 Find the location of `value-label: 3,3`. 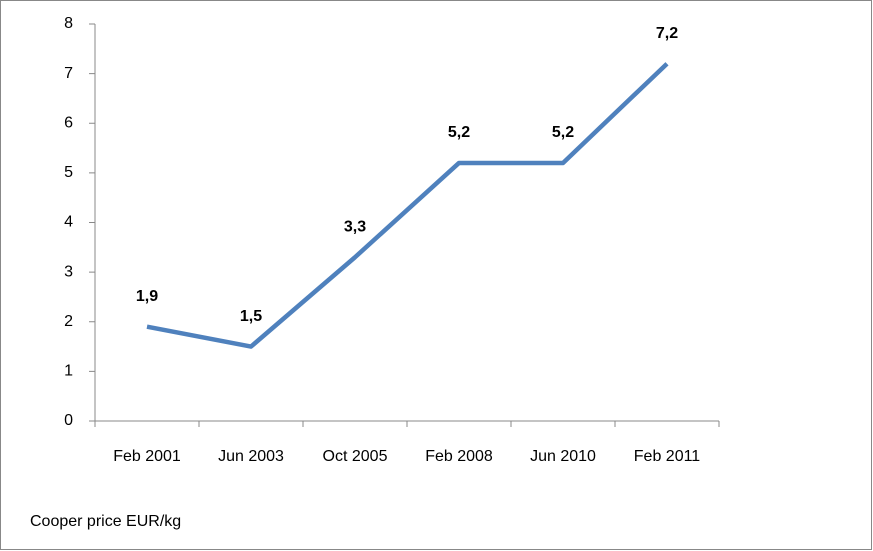

value-label: 3,3 is located at coordinates (355, 226).